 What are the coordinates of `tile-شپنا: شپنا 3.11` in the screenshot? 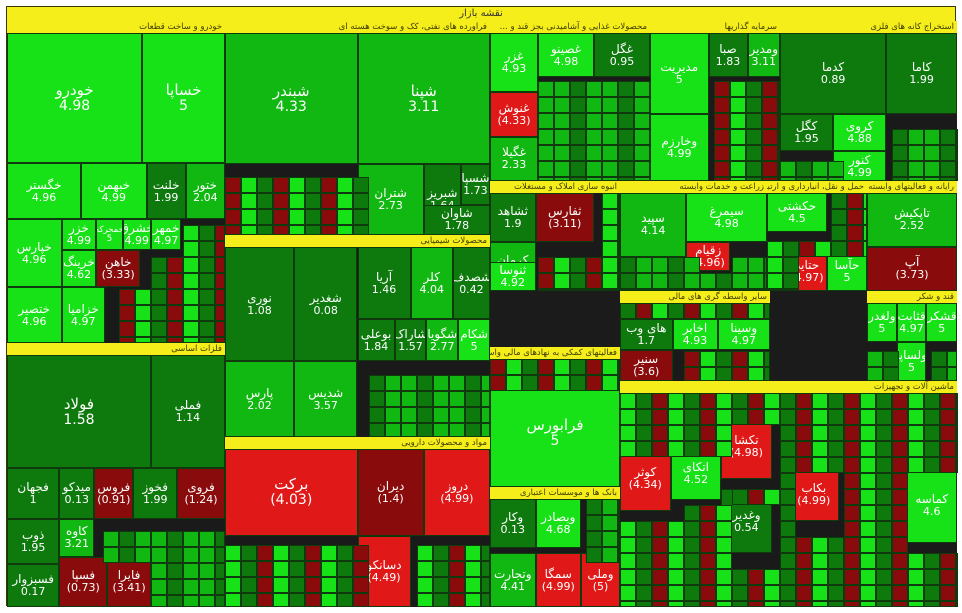 It's located at (423, 99).